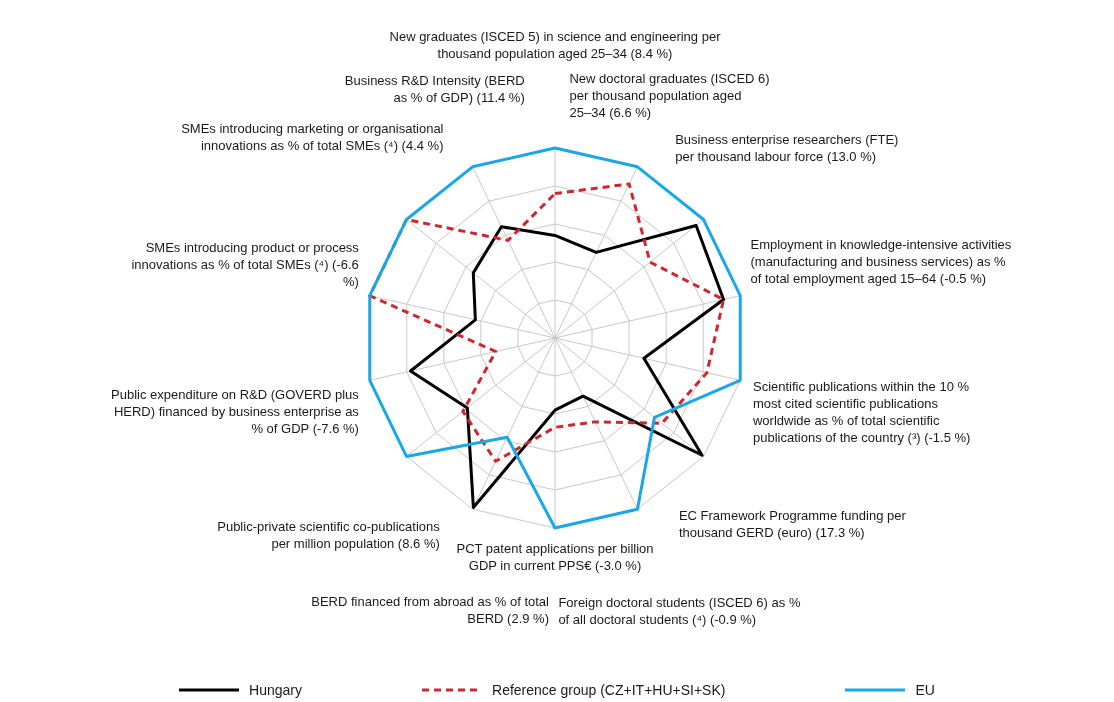 The width and height of the screenshot is (1114, 702). Describe the element at coordinates (434, 89) in the screenshot. I see `spoke-label: Business R&D Intensity (BERD as % of GDP) (11.4 %)` at that location.